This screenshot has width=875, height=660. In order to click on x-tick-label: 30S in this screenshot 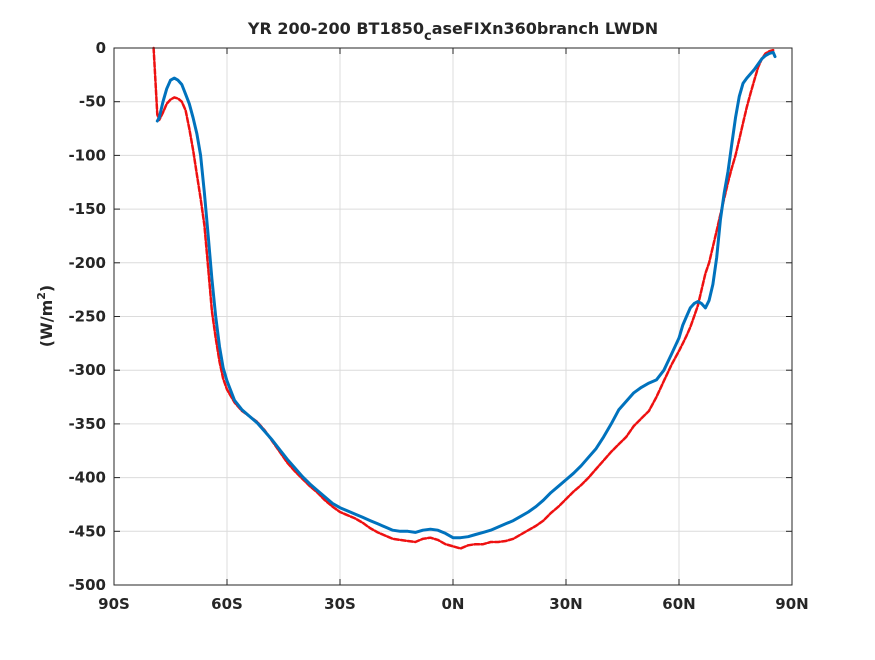, I will do `click(340, 604)`.